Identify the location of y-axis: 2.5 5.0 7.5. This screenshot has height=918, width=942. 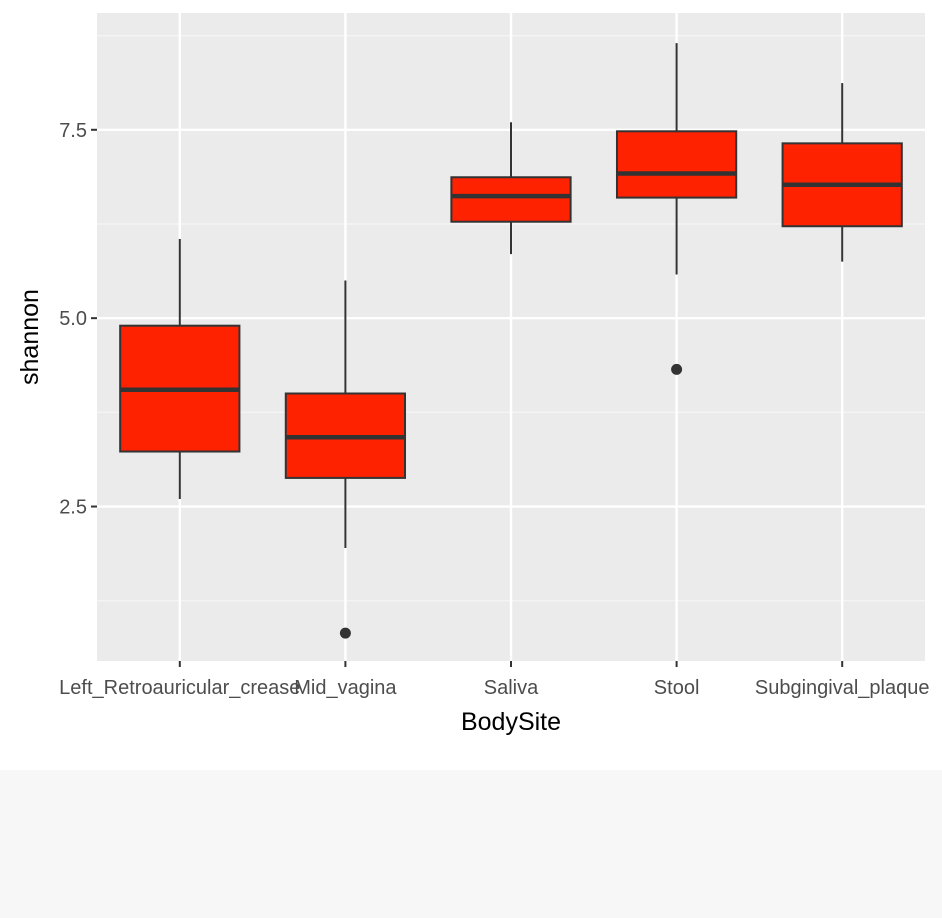
(78, 319).